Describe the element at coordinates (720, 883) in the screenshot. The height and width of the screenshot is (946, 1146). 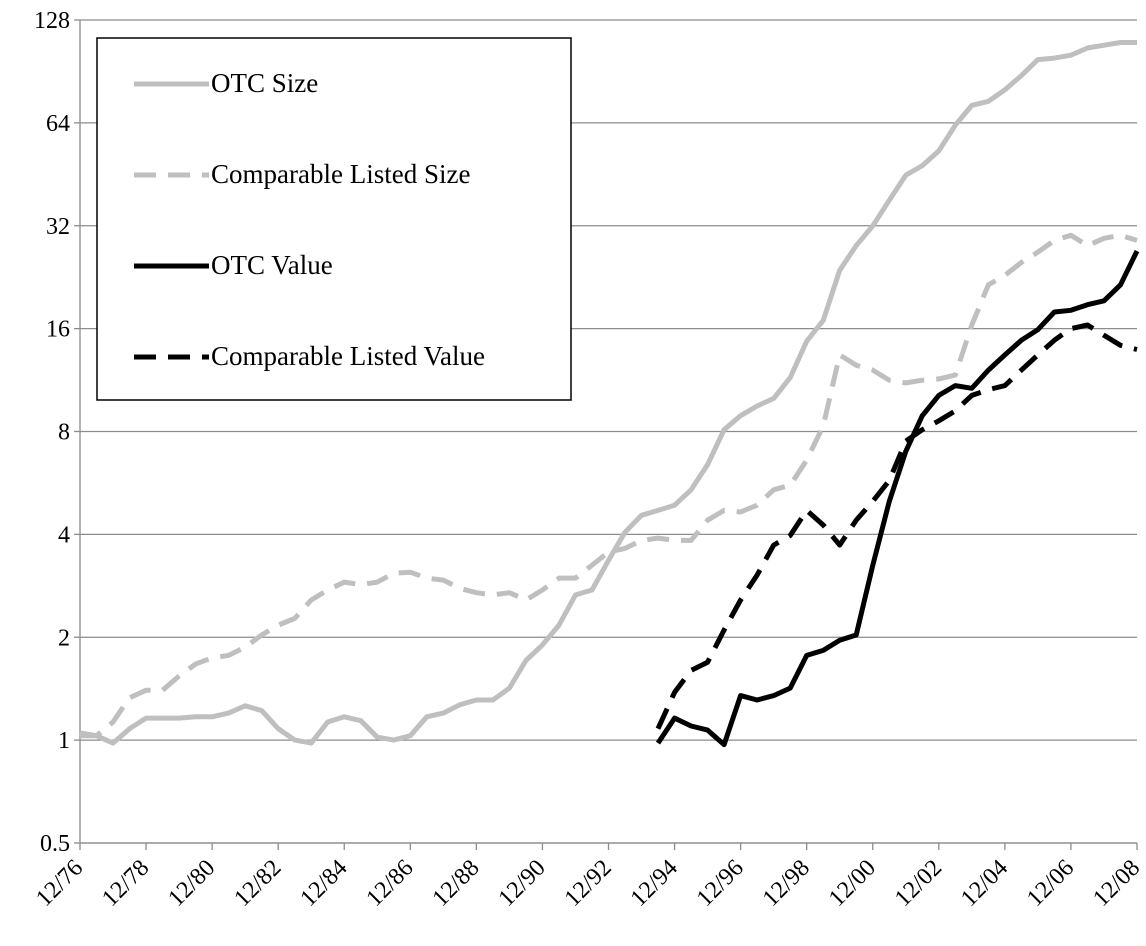
I see `x-tick-label: 12/96` at that location.